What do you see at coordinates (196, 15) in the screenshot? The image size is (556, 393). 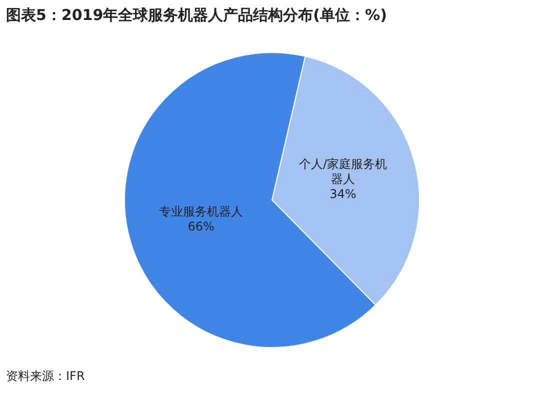 I see `chart-title: 图表5：2019年全球服务机器人产品结构分布(单位：%)` at bounding box center [196, 15].